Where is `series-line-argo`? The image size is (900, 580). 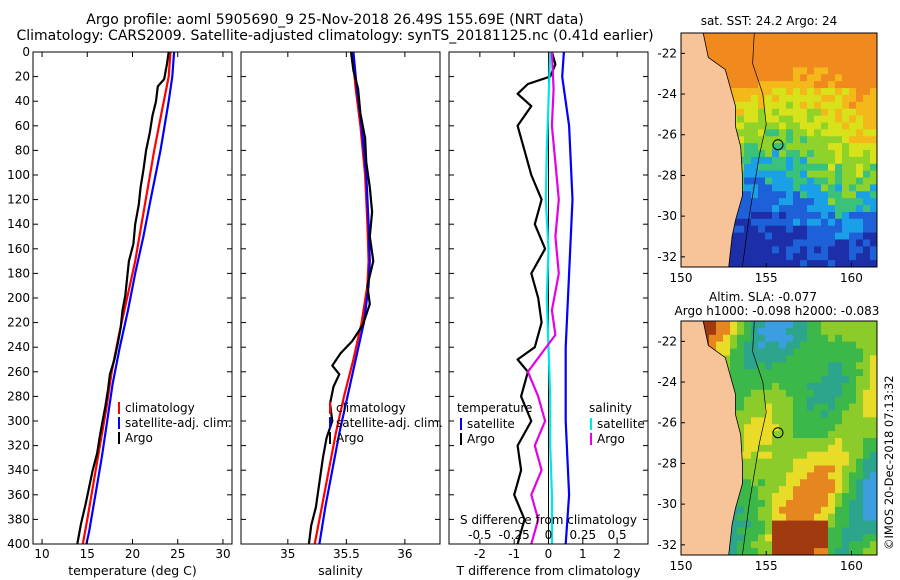
series-line-argo is located at coordinates (341, 298).